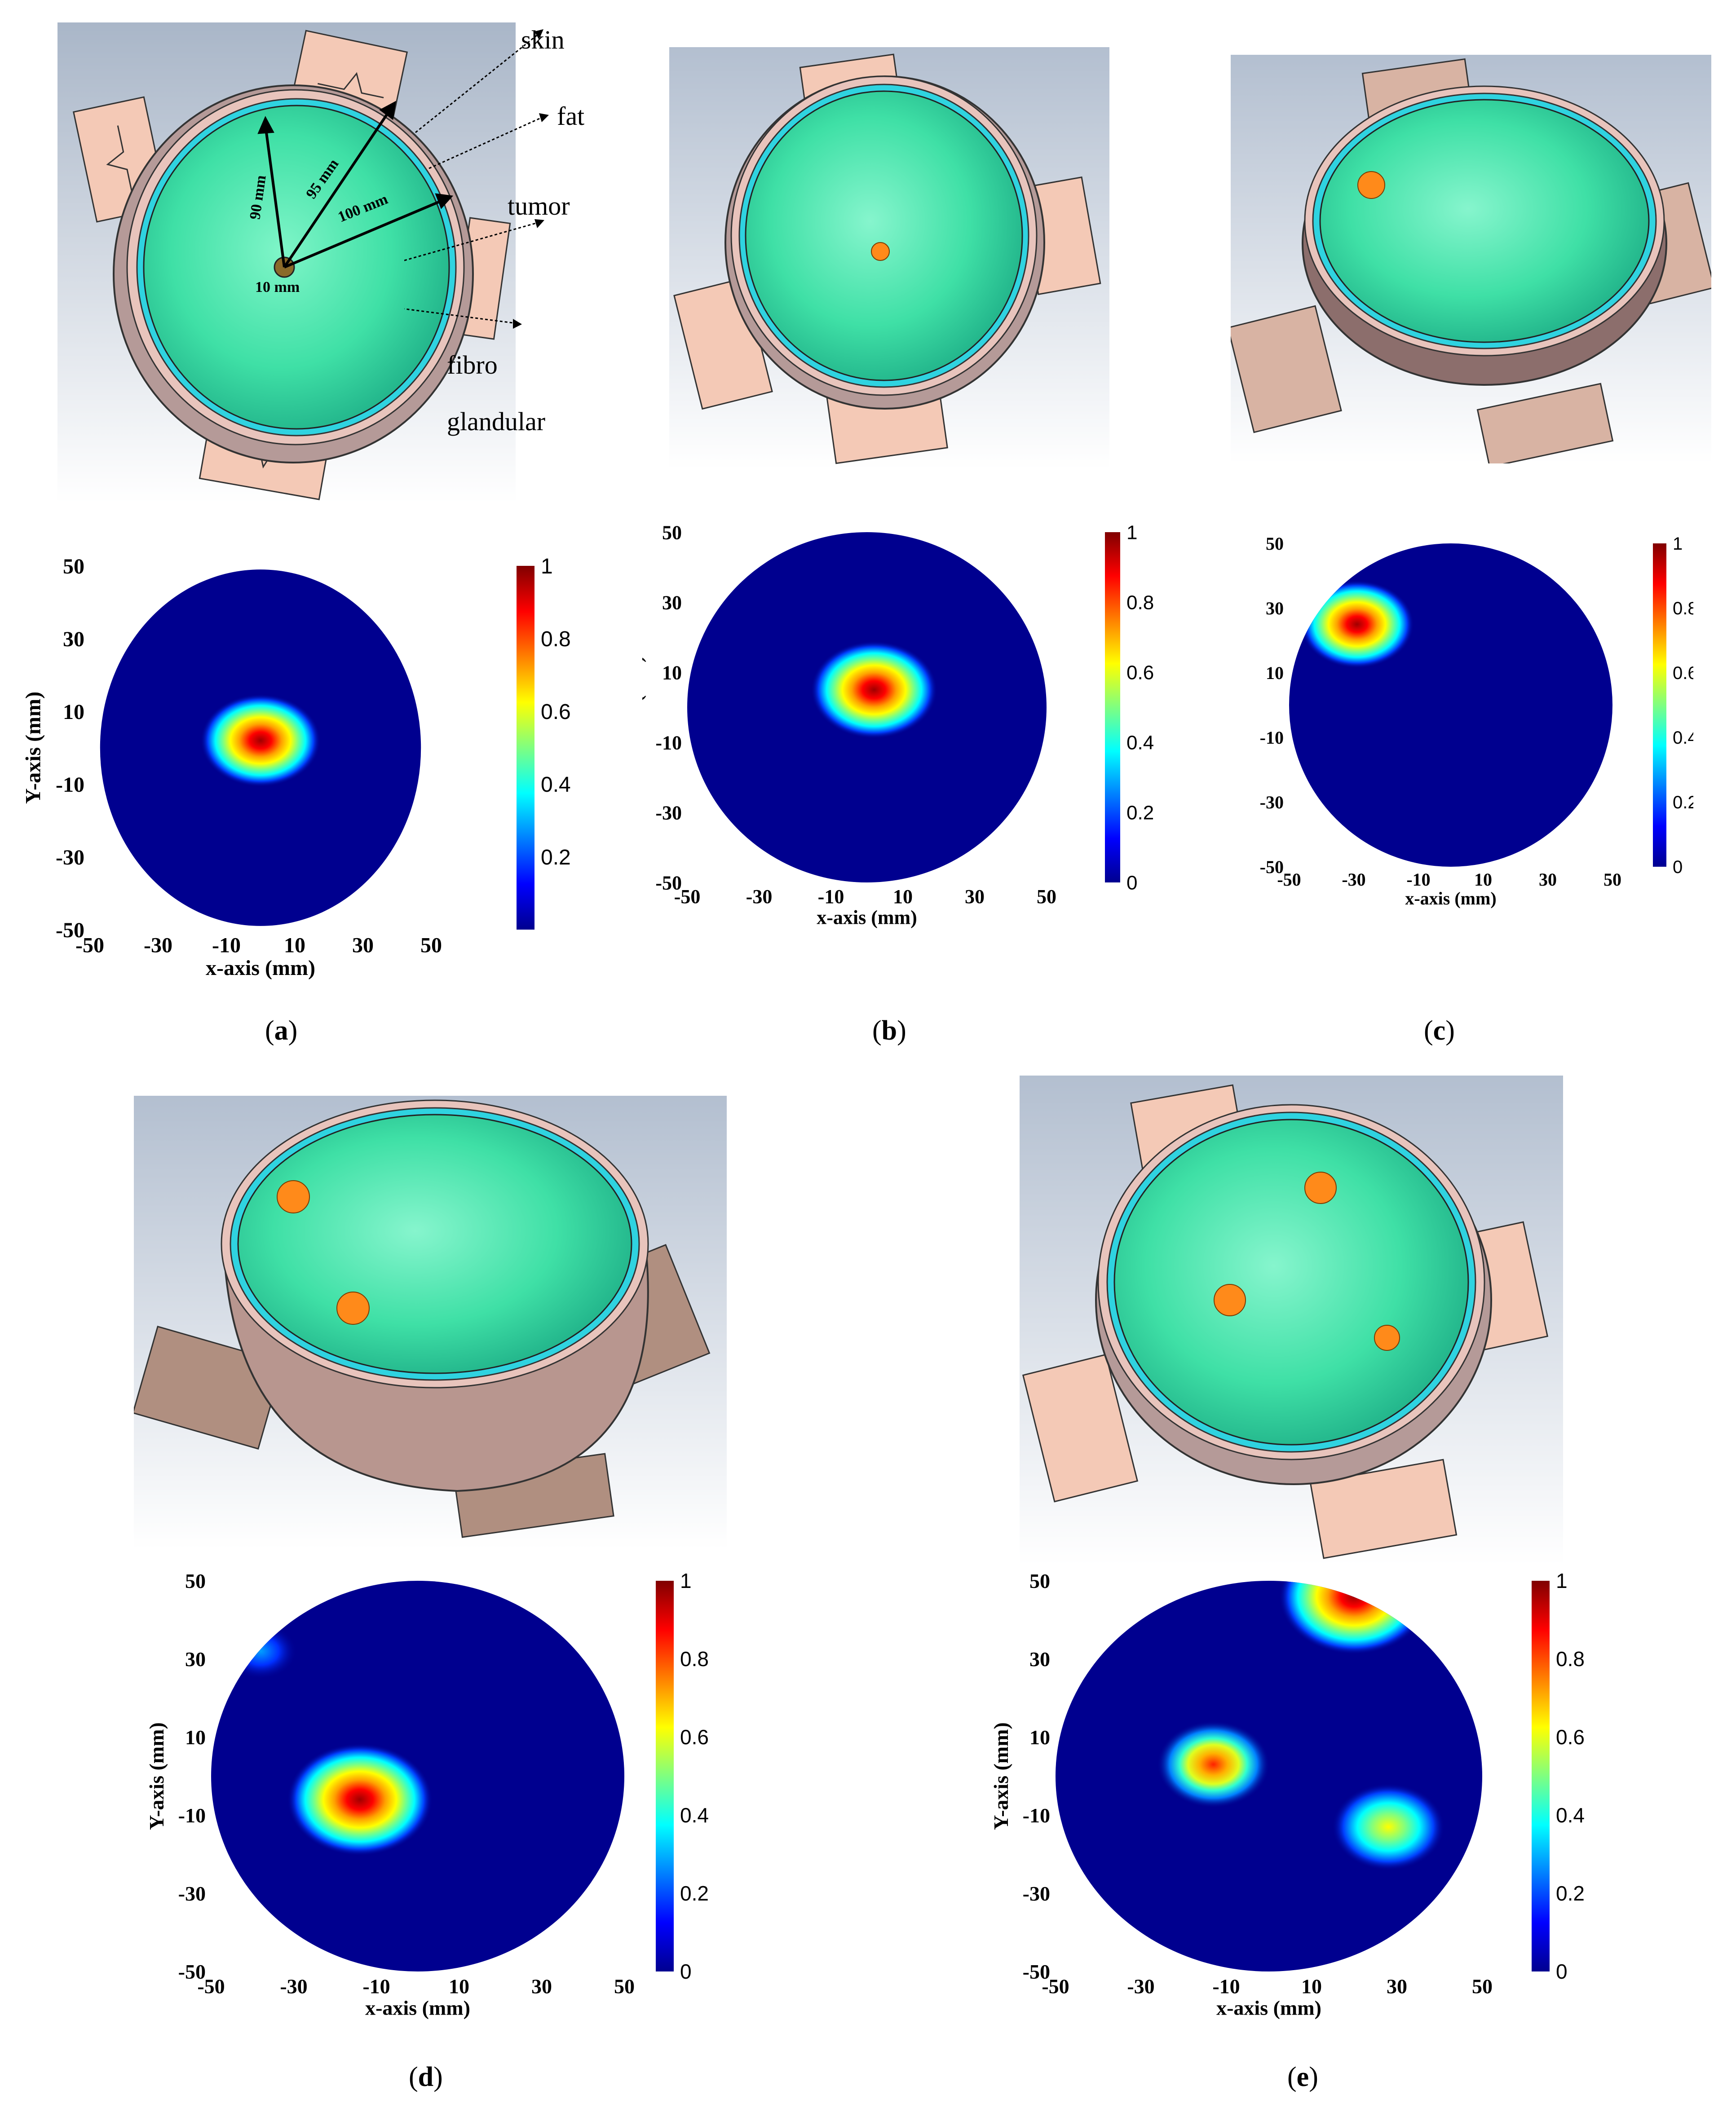  I want to click on breast-model-render-e, so click(1291, 1320).